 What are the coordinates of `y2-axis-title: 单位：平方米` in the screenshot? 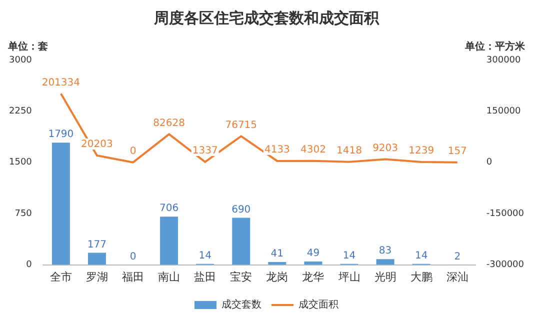 It's located at (495, 46).